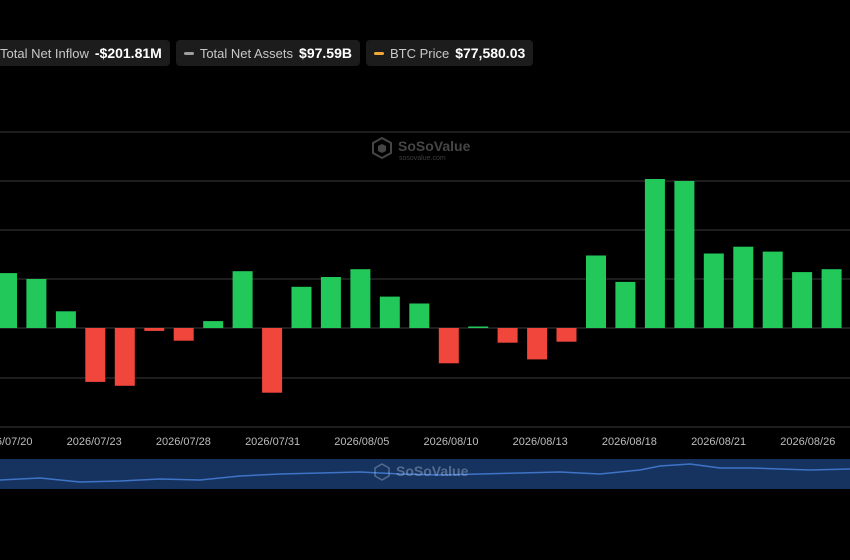 This screenshot has height=560, width=850. I want to click on x-tick-label: 2026/08/05, so click(361, 442).